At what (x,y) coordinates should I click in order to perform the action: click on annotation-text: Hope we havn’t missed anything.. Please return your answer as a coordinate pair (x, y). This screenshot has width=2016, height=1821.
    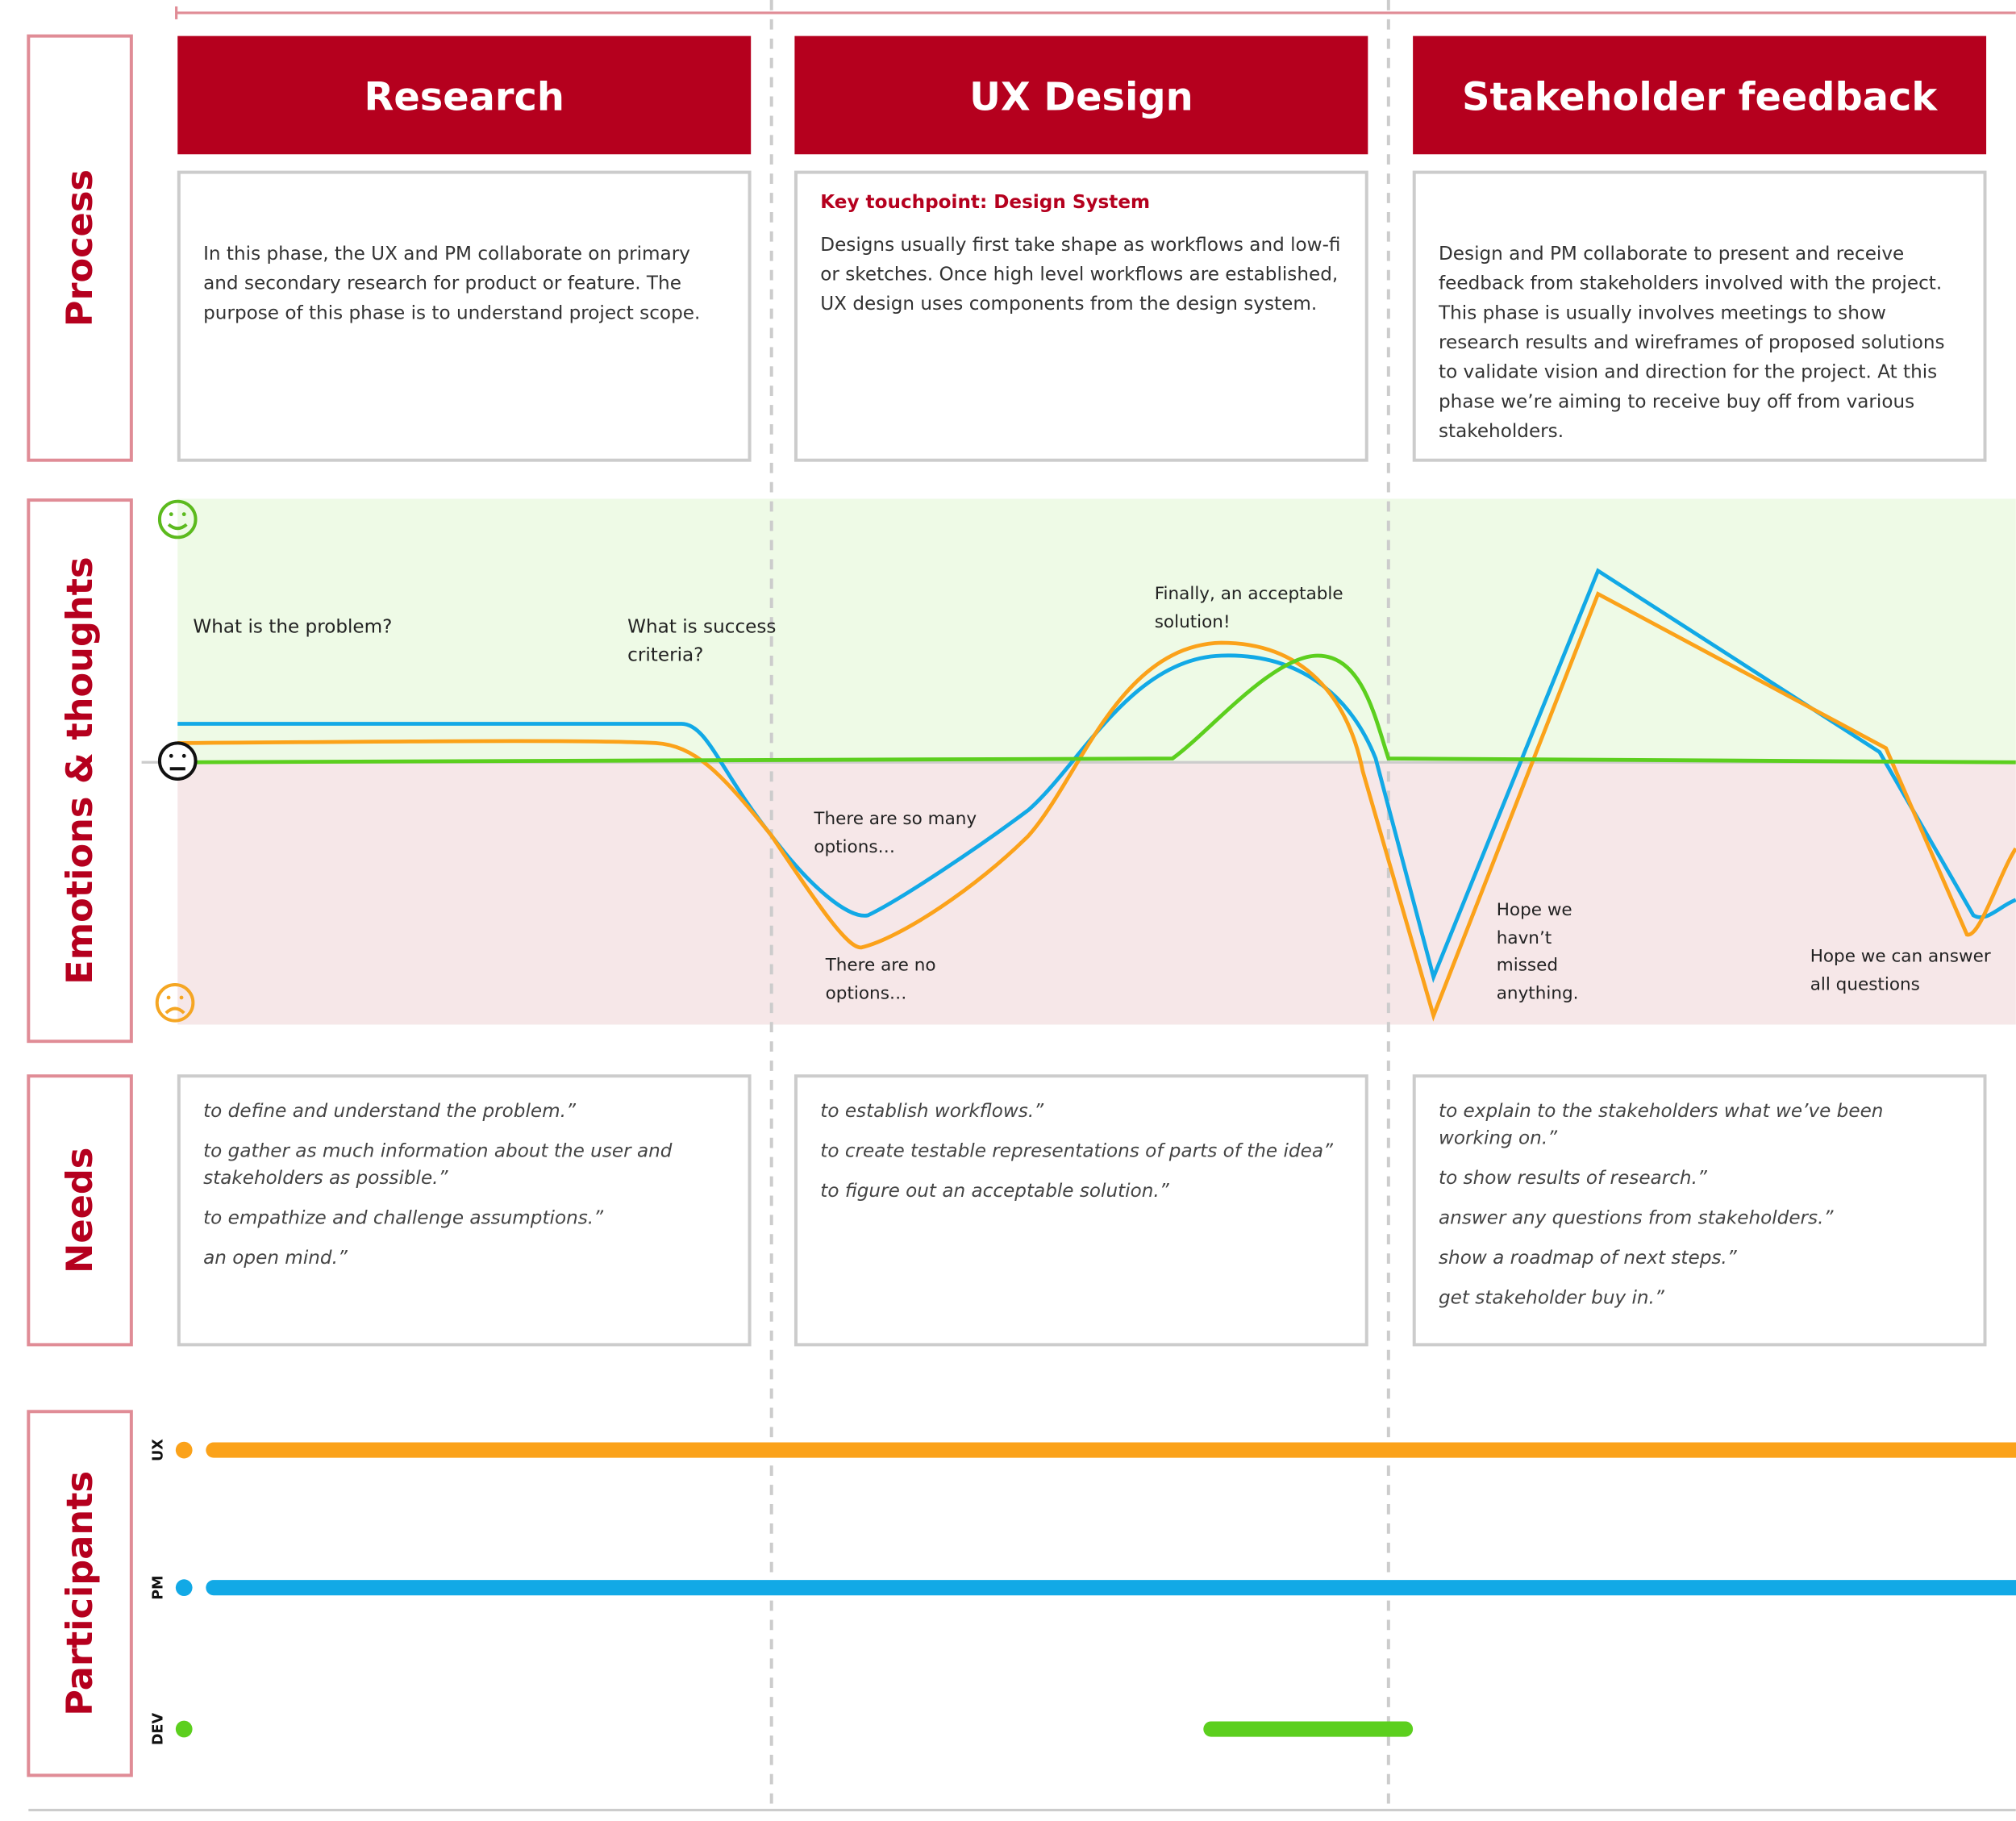
    Looking at the image, I should click on (1537, 951).